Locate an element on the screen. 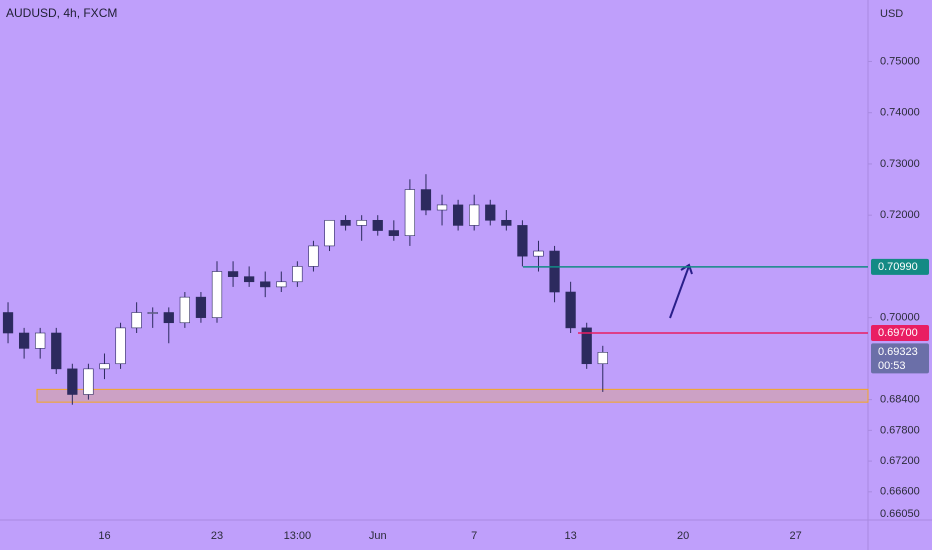 The width and height of the screenshot is (932, 550). x-tick-label: 23 is located at coordinates (217, 536).